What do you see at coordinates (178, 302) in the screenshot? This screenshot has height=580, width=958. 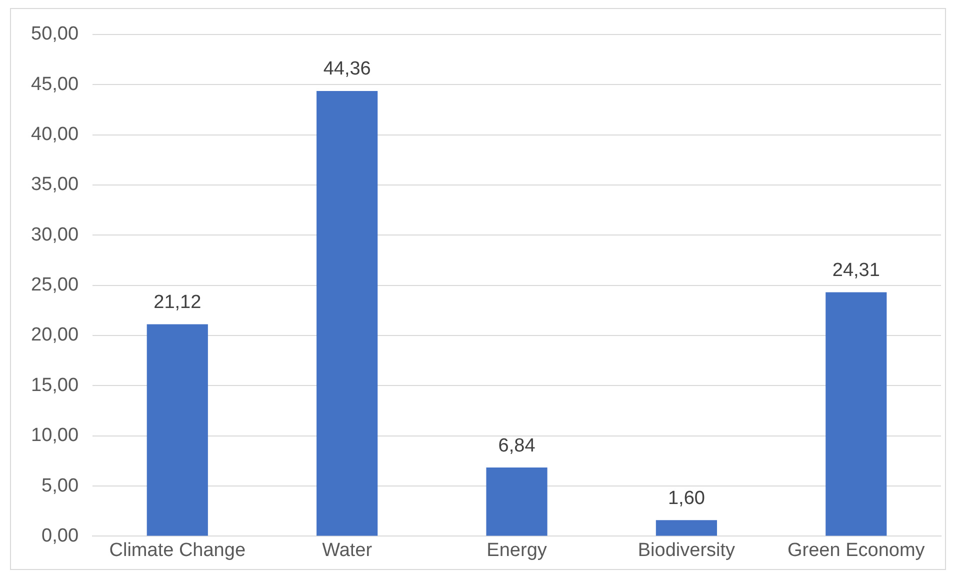 I see `data-label: 21,12` at bounding box center [178, 302].